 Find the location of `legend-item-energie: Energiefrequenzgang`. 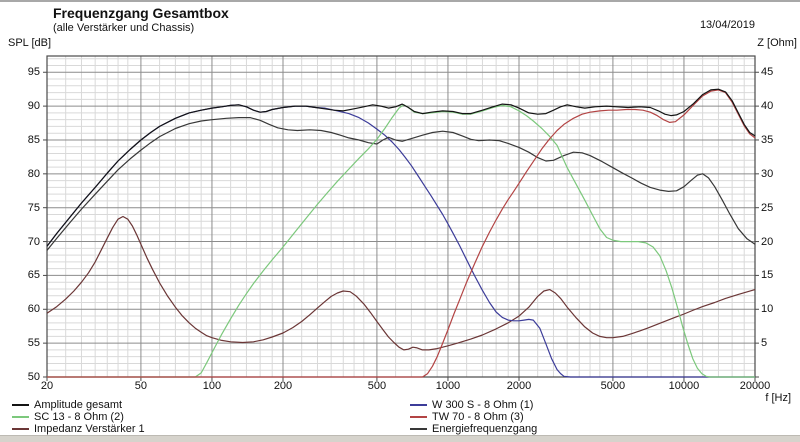

legend-item-energie: Energiefrequenzgang is located at coordinates (473, 429).